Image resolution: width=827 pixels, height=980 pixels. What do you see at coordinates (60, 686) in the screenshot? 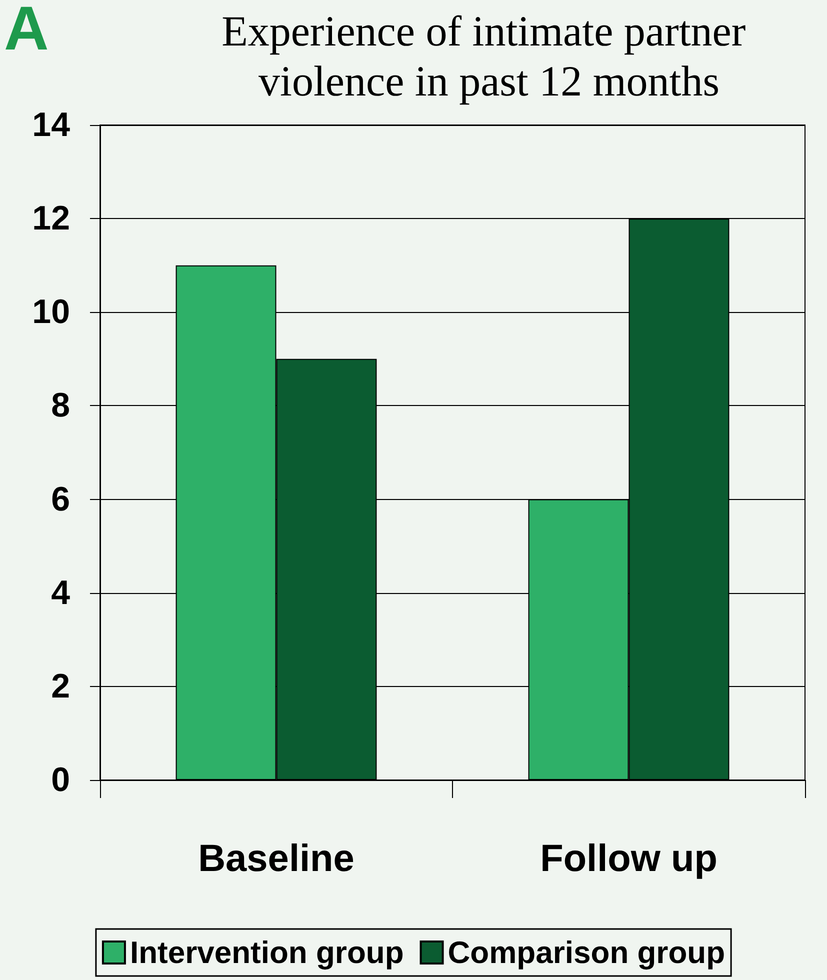
I see `y-tick-label: 2` at bounding box center [60, 686].